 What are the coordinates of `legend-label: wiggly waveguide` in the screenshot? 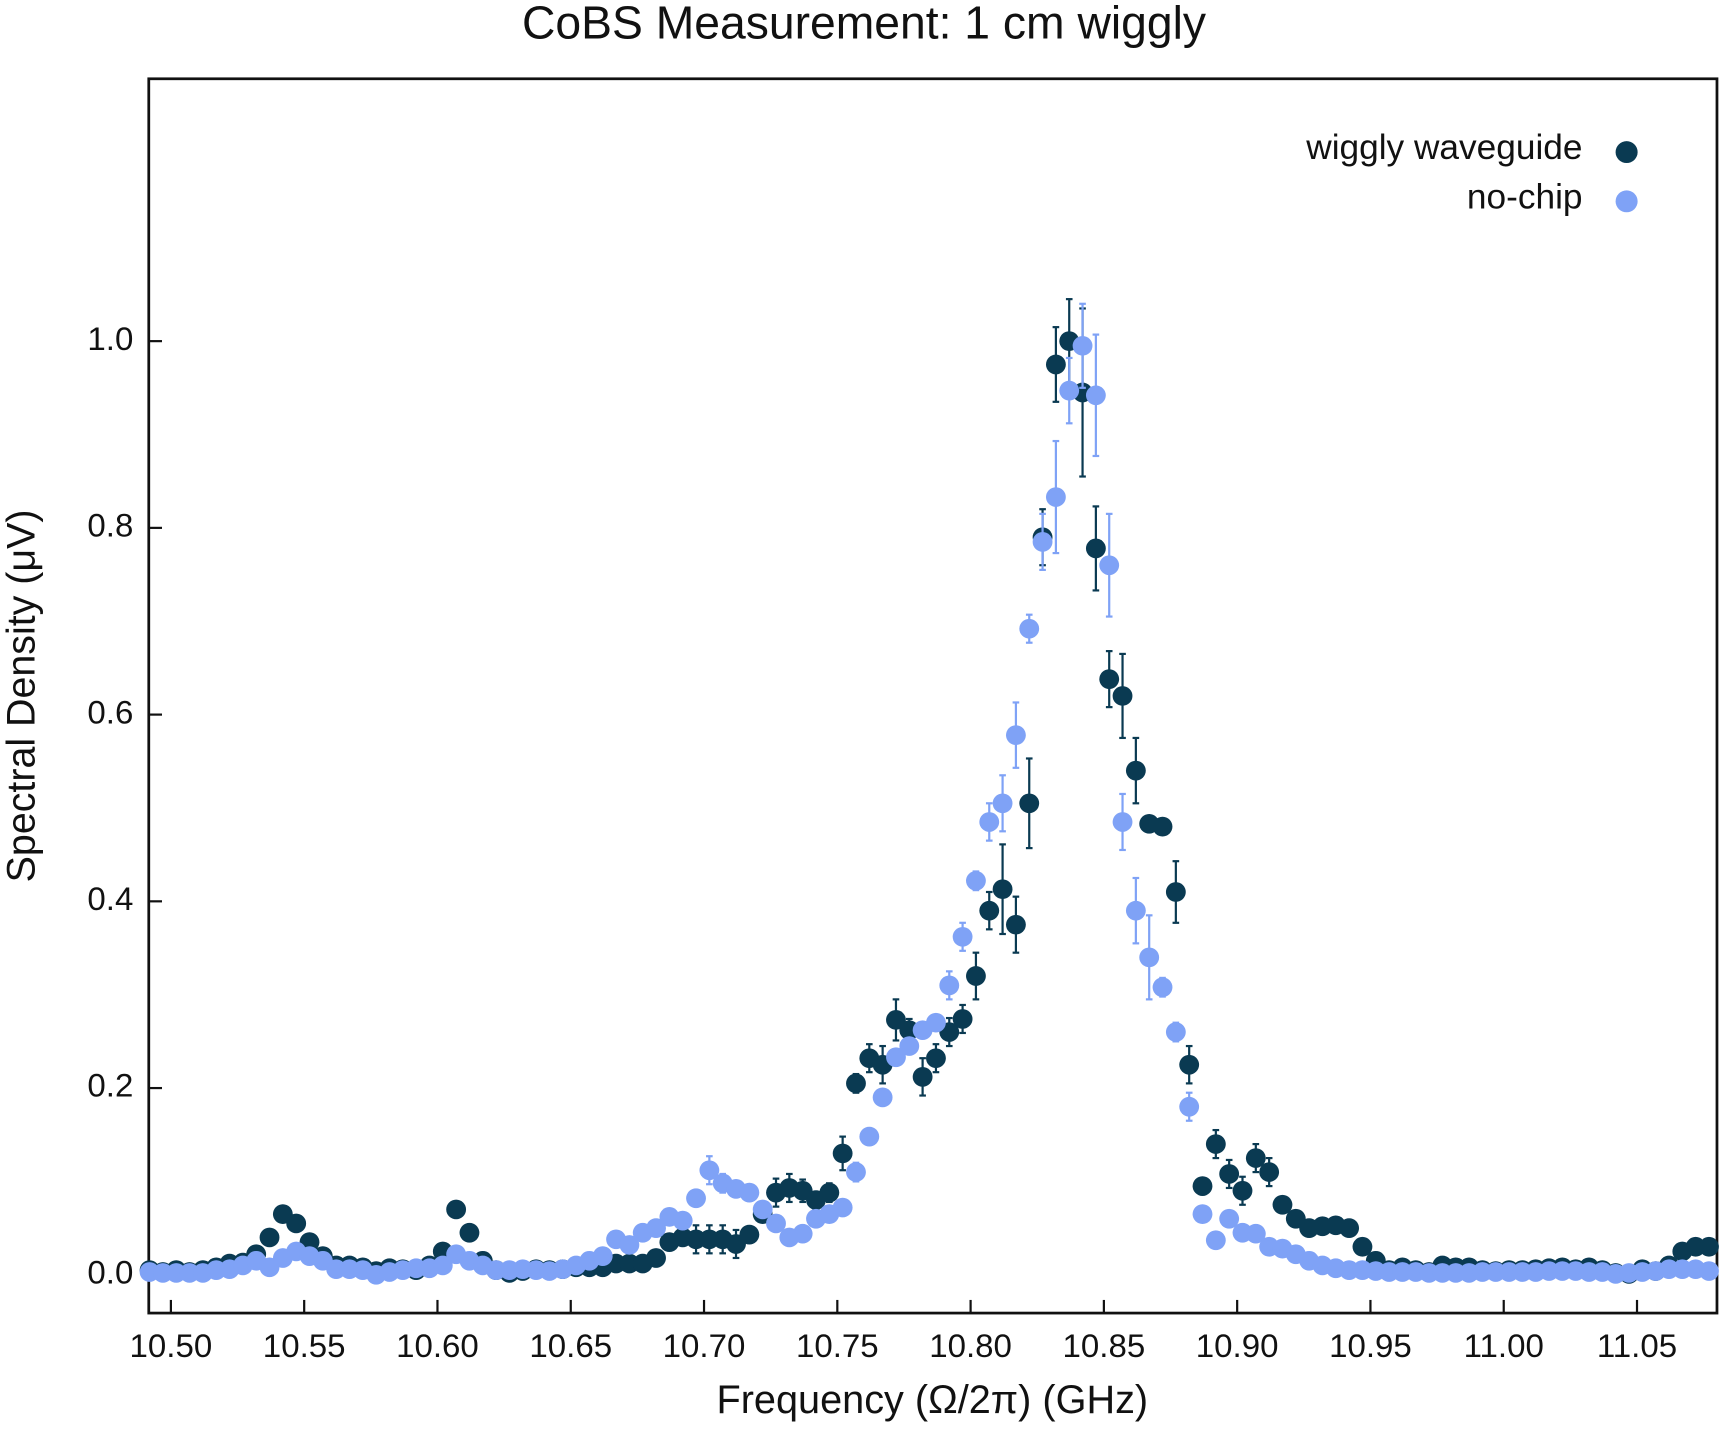 It's located at (1443, 147).